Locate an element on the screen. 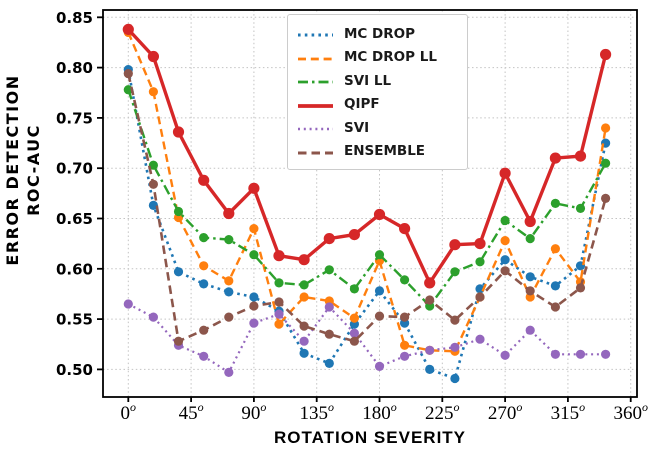 The image size is (653, 455). legend-label: QIPF is located at coordinates (362, 104).